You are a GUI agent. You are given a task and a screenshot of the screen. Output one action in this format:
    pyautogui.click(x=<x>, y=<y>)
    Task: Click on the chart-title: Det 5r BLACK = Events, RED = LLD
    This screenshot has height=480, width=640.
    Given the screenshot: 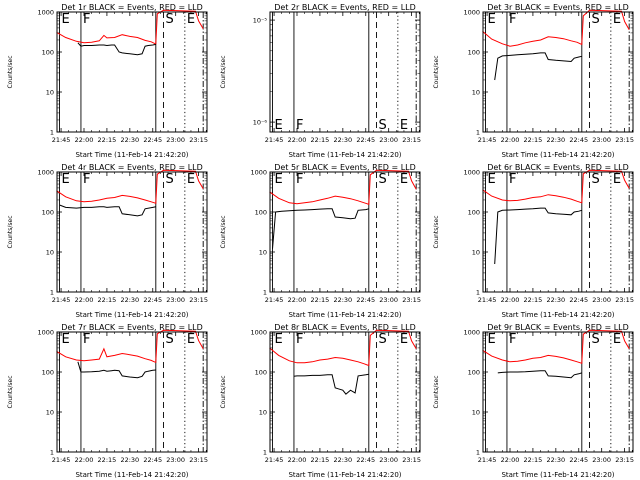 What is the action you would take?
    pyautogui.click(x=345, y=167)
    